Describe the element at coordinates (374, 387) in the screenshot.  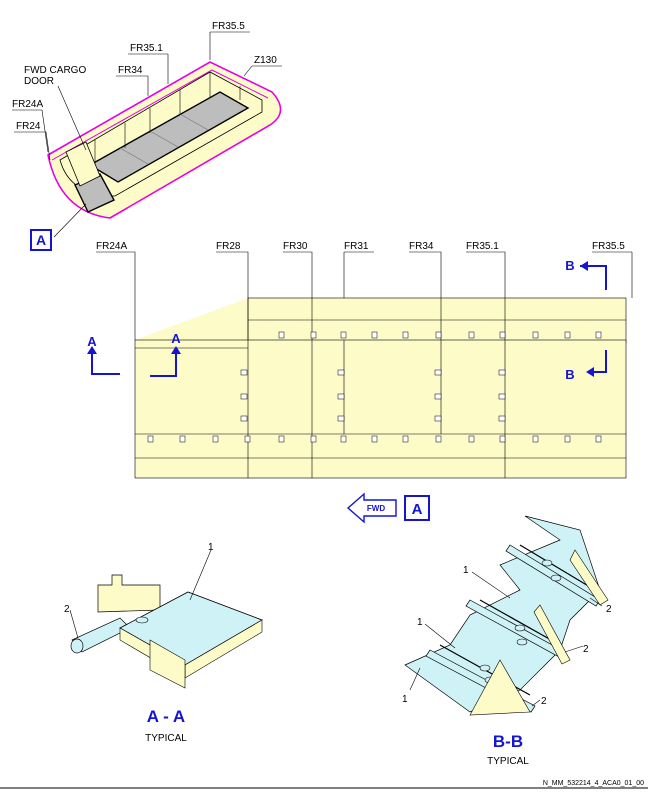
I see `fastener-marks` at that location.